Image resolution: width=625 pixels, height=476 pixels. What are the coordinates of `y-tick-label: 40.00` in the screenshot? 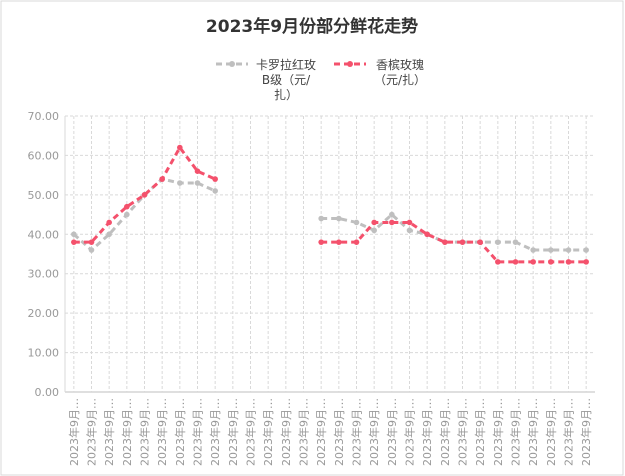 It's located at (44, 234).